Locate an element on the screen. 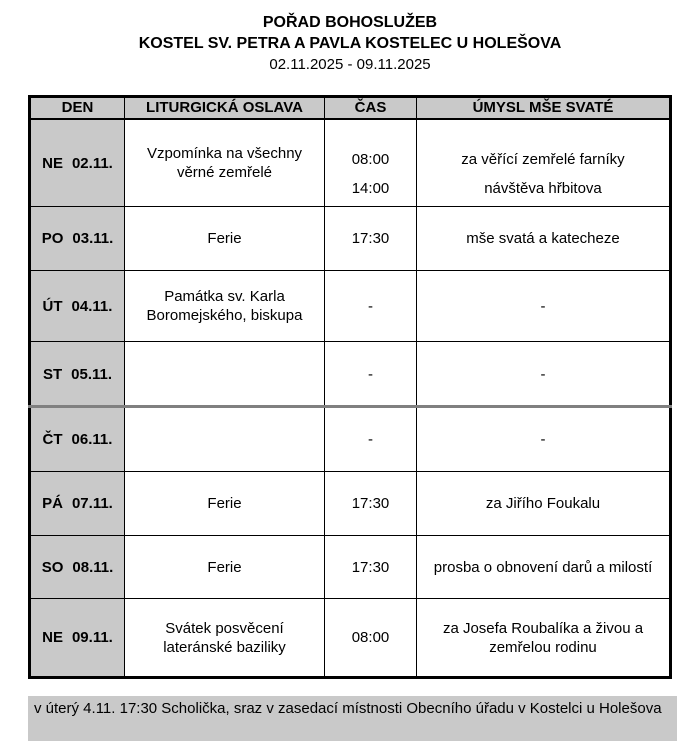  celebration-cell: Svátek posvěcení lateránské baziliky is located at coordinates (225, 637).